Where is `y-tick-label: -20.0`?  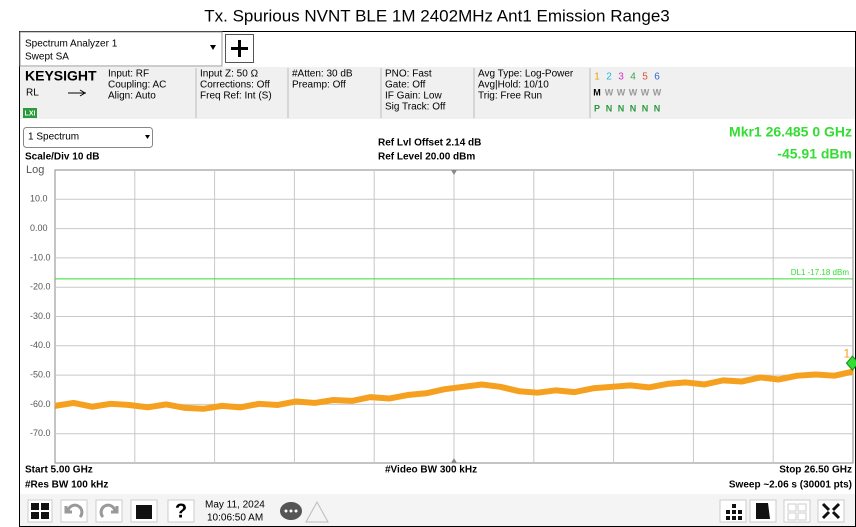
y-tick-label: -20.0 is located at coordinates (40, 287).